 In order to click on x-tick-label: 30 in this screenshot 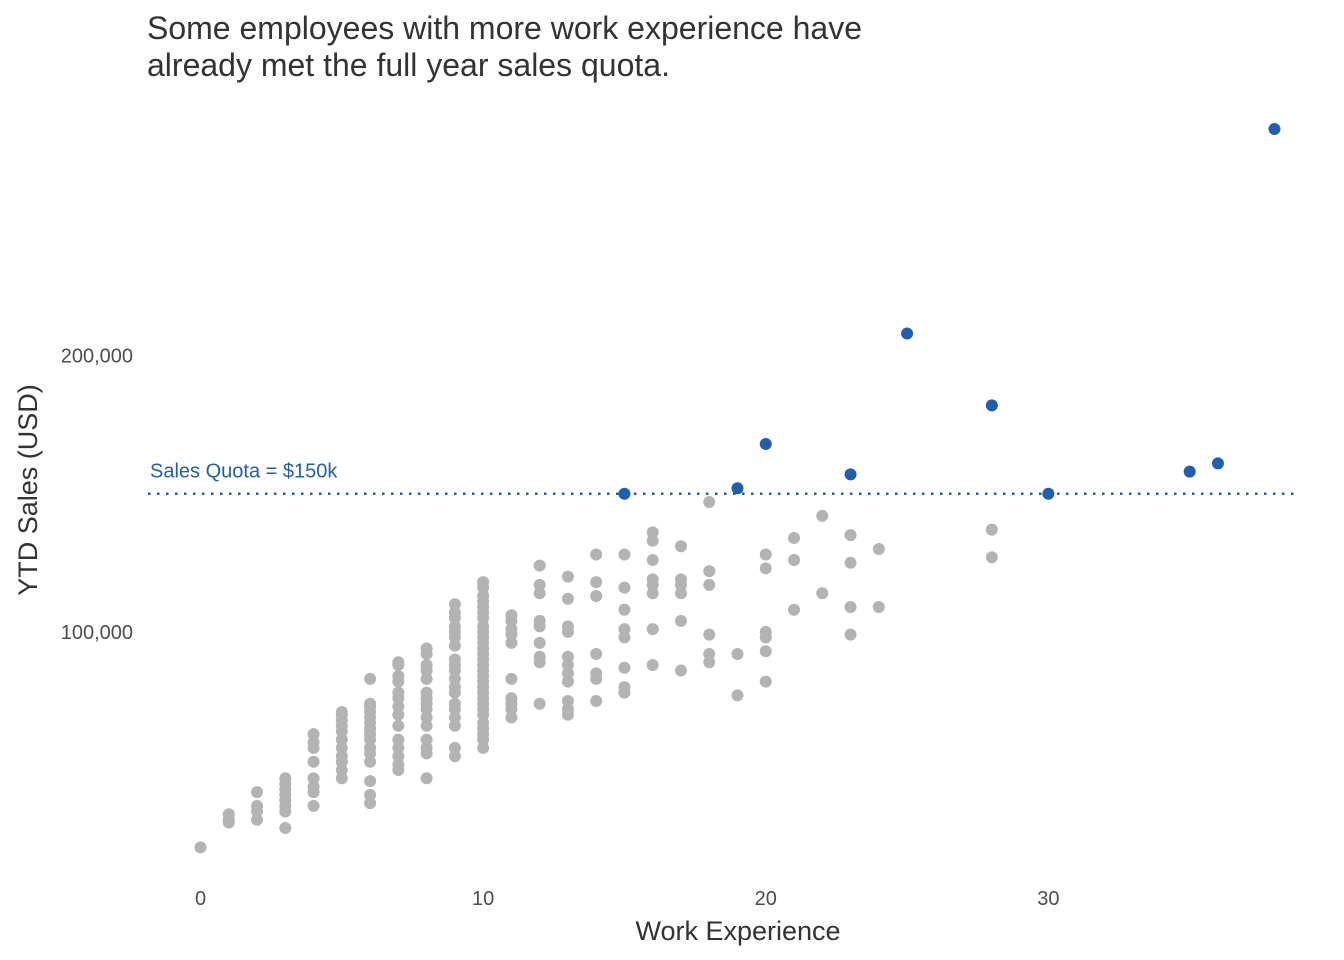, I will do `click(1048, 899)`.